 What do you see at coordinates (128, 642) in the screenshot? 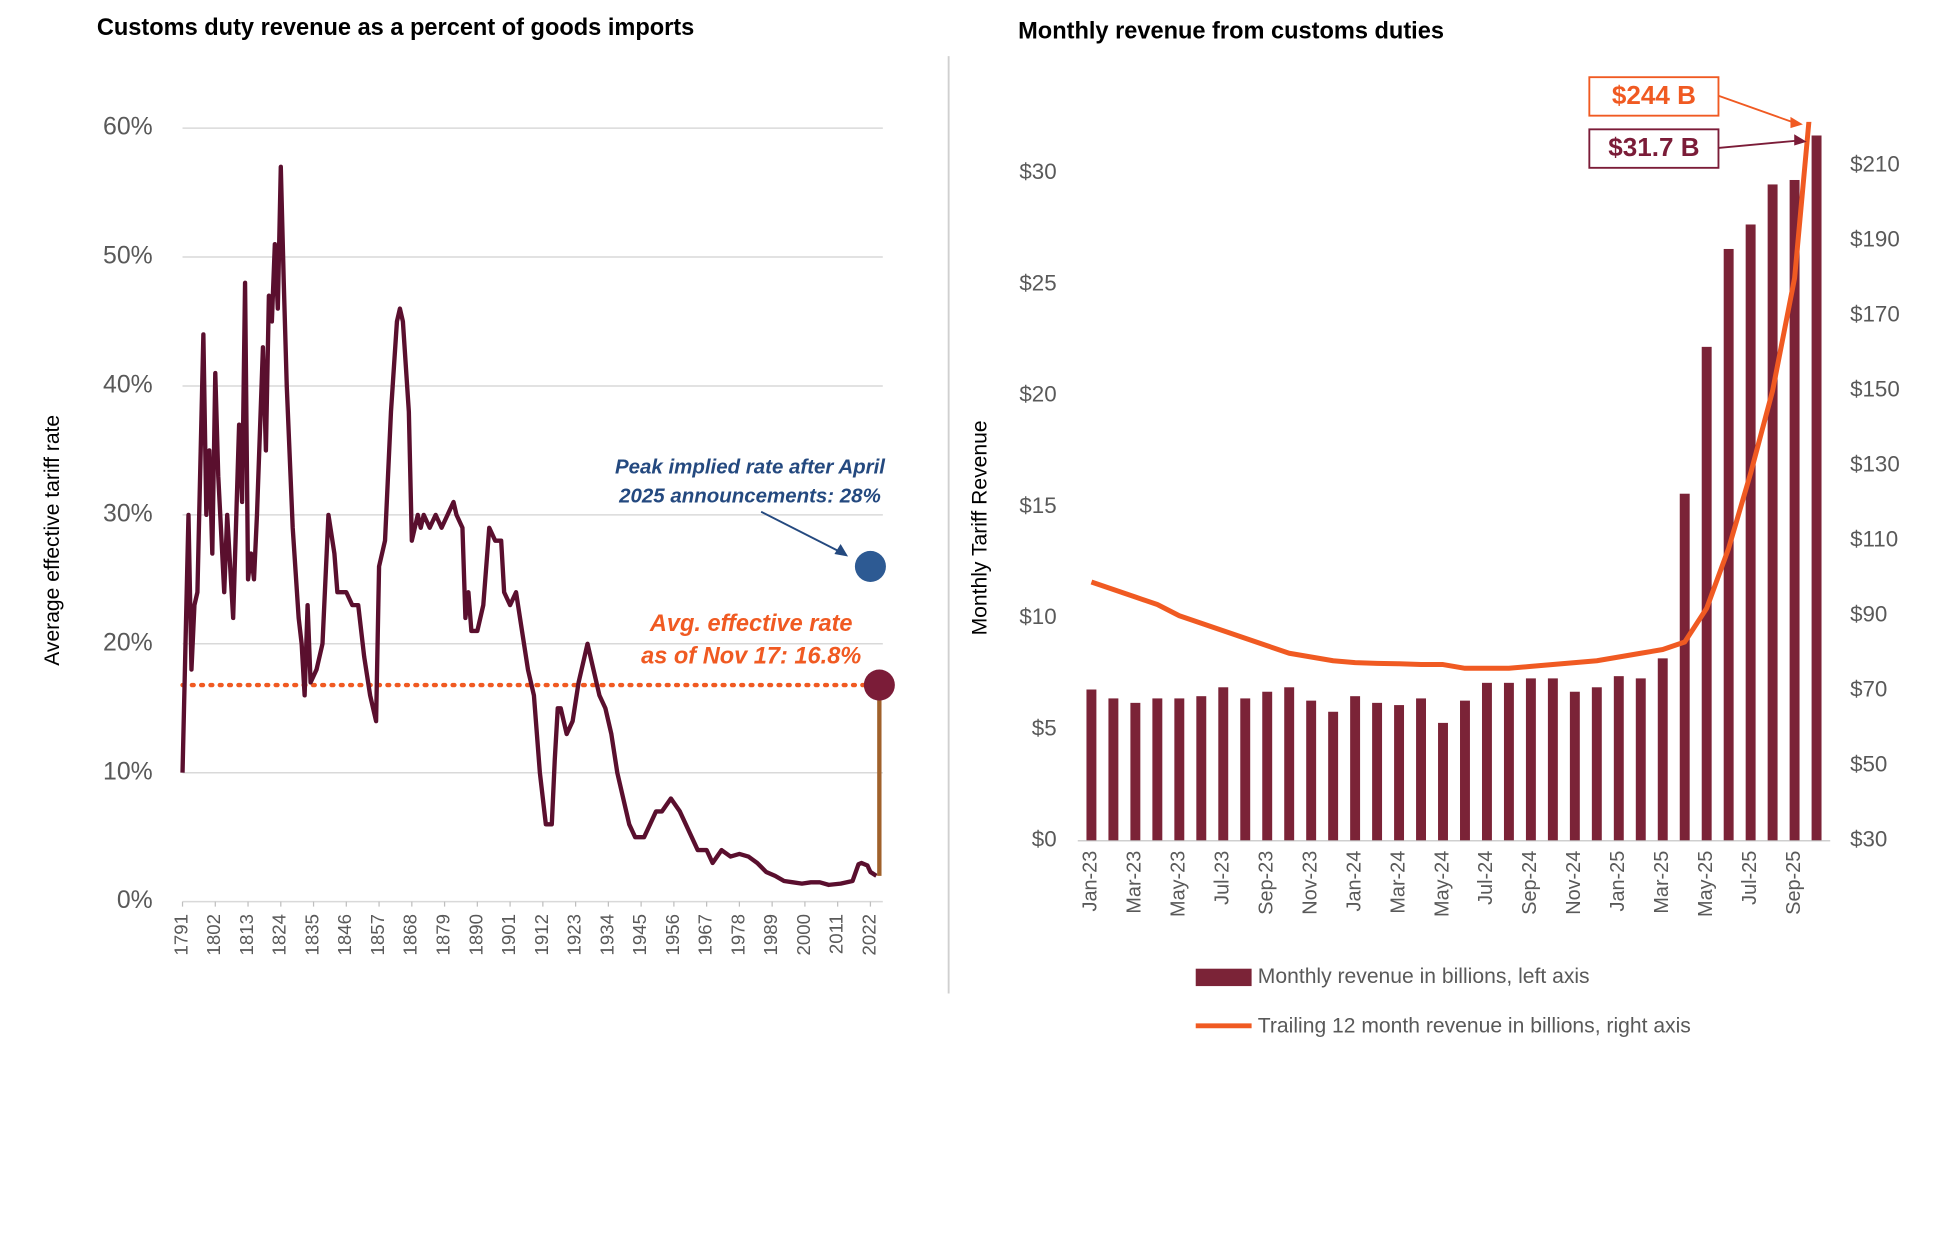
I see `y-tick-label: 20%` at bounding box center [128, 642].